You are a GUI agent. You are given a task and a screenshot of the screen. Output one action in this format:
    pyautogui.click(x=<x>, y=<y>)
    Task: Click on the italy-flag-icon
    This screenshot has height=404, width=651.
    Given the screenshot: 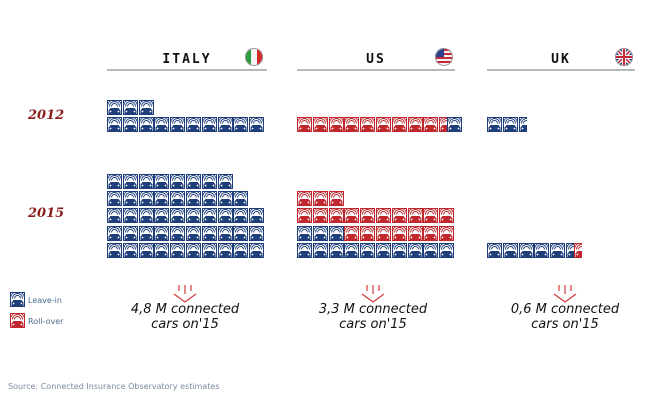 What is the action you would take?
    pyautogui.click(x=254, y=57)
    